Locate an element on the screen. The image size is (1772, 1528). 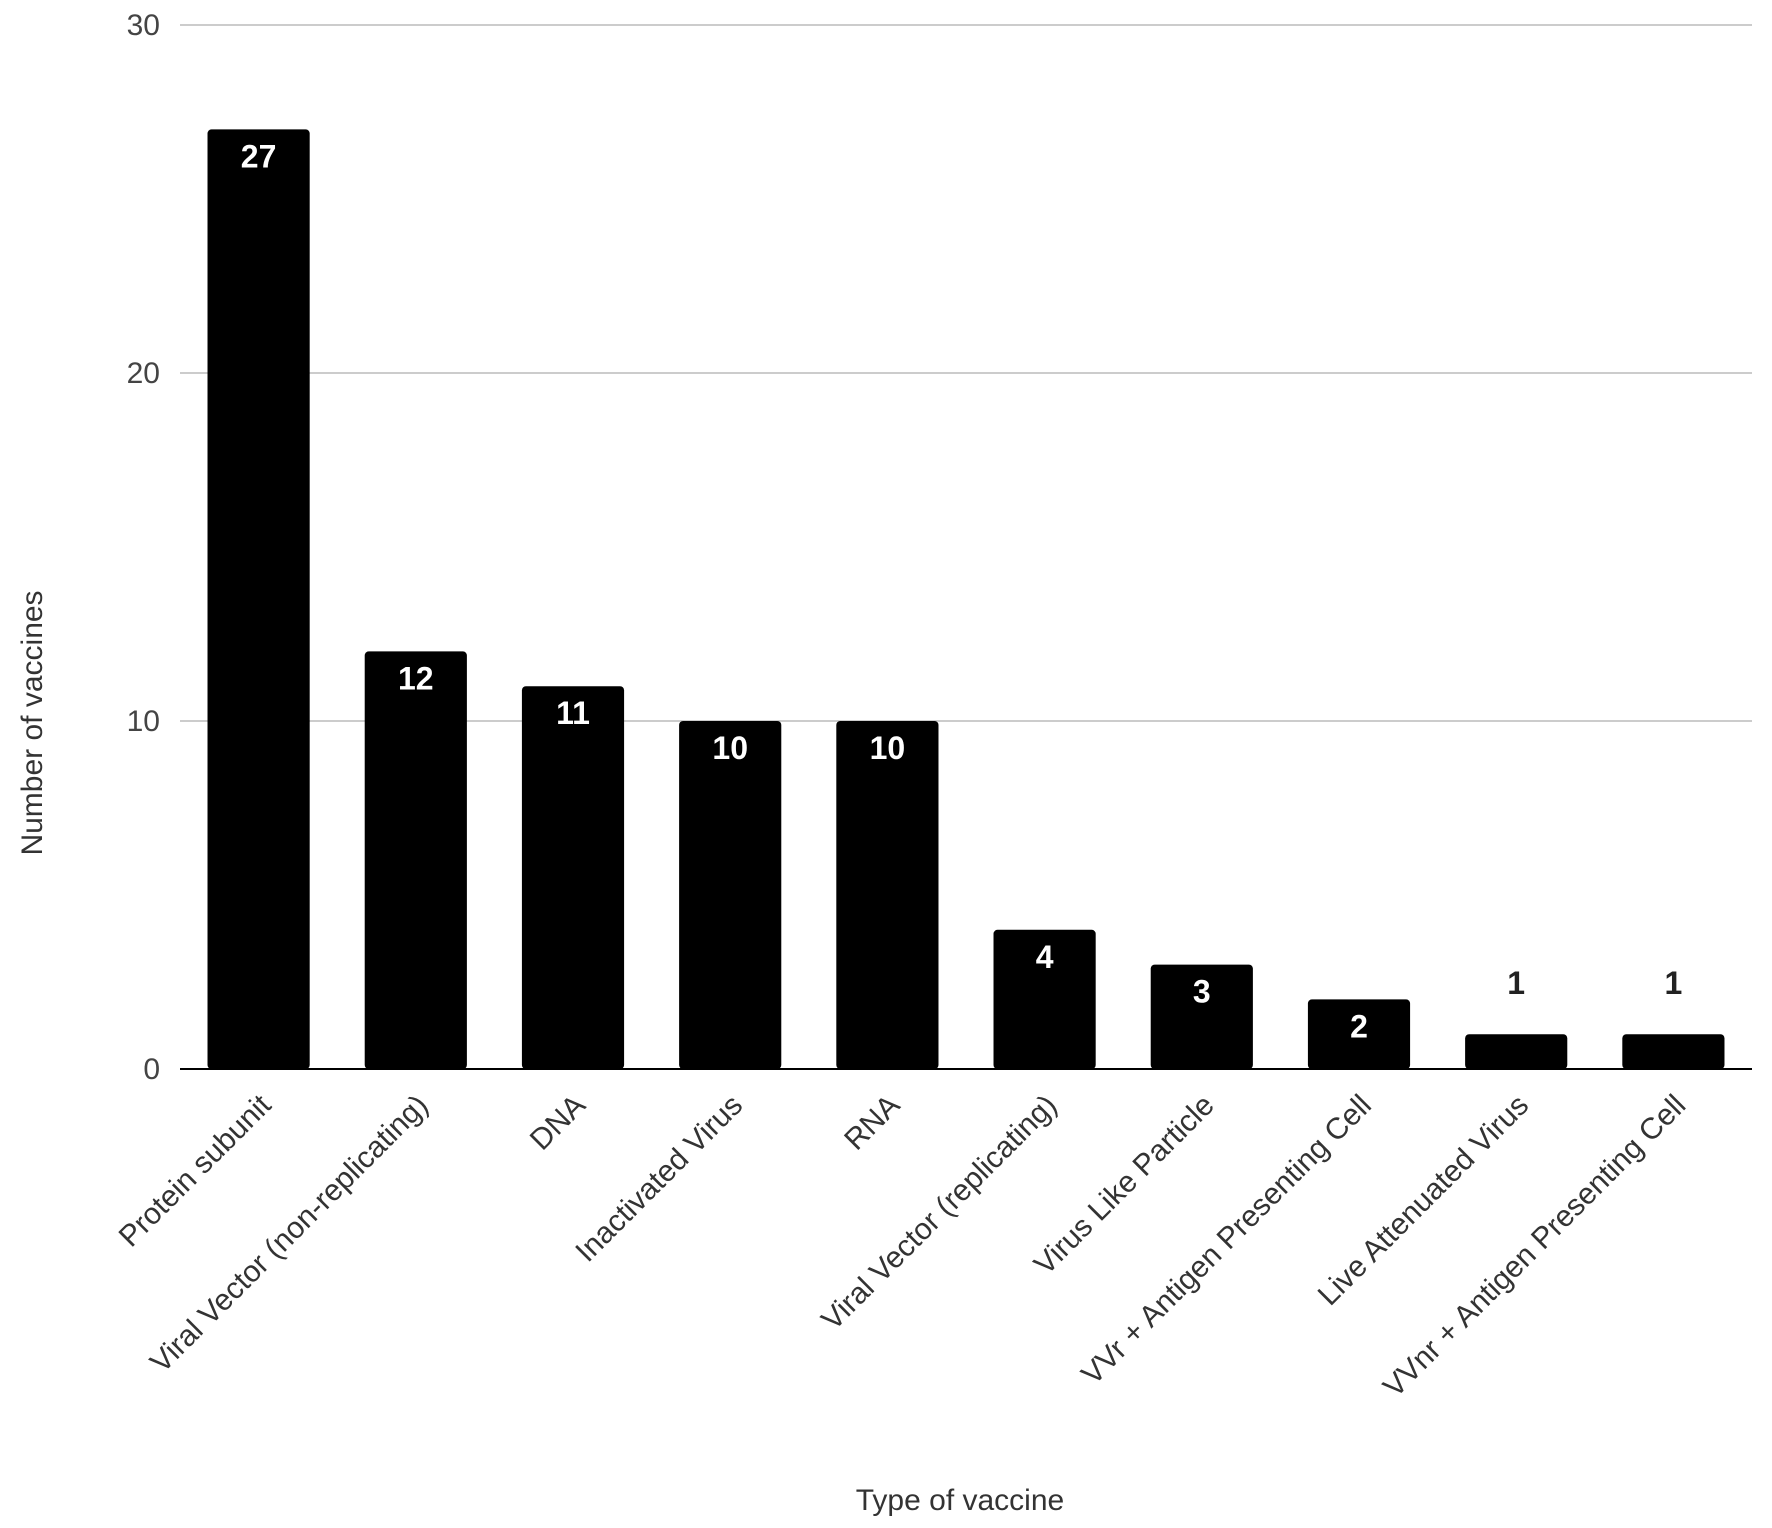
x-category-label: VVnr + Antigen Presenting Cell is located at coordinates (1534, 1246).